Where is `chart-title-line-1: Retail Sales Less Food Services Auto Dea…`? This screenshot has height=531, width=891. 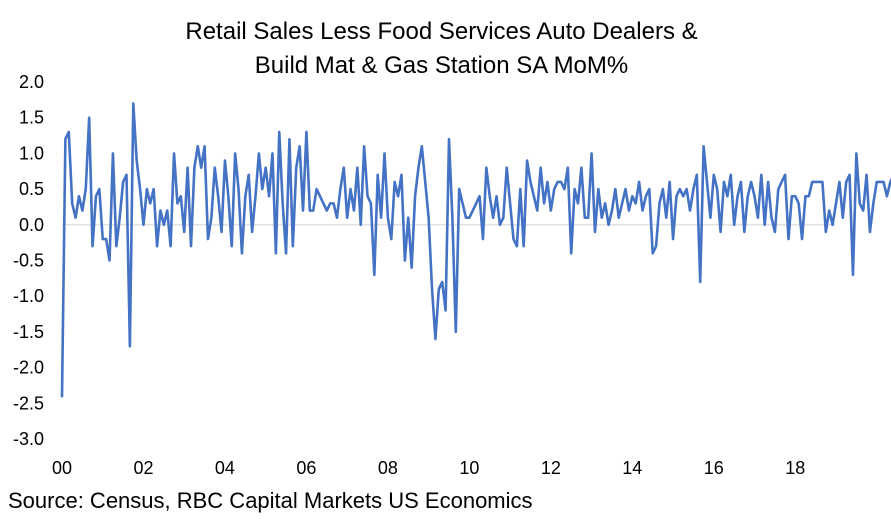
chart-title-line-1: Retail Sales Less Food Services Auto Dea… is located at coordinates (441, 31).